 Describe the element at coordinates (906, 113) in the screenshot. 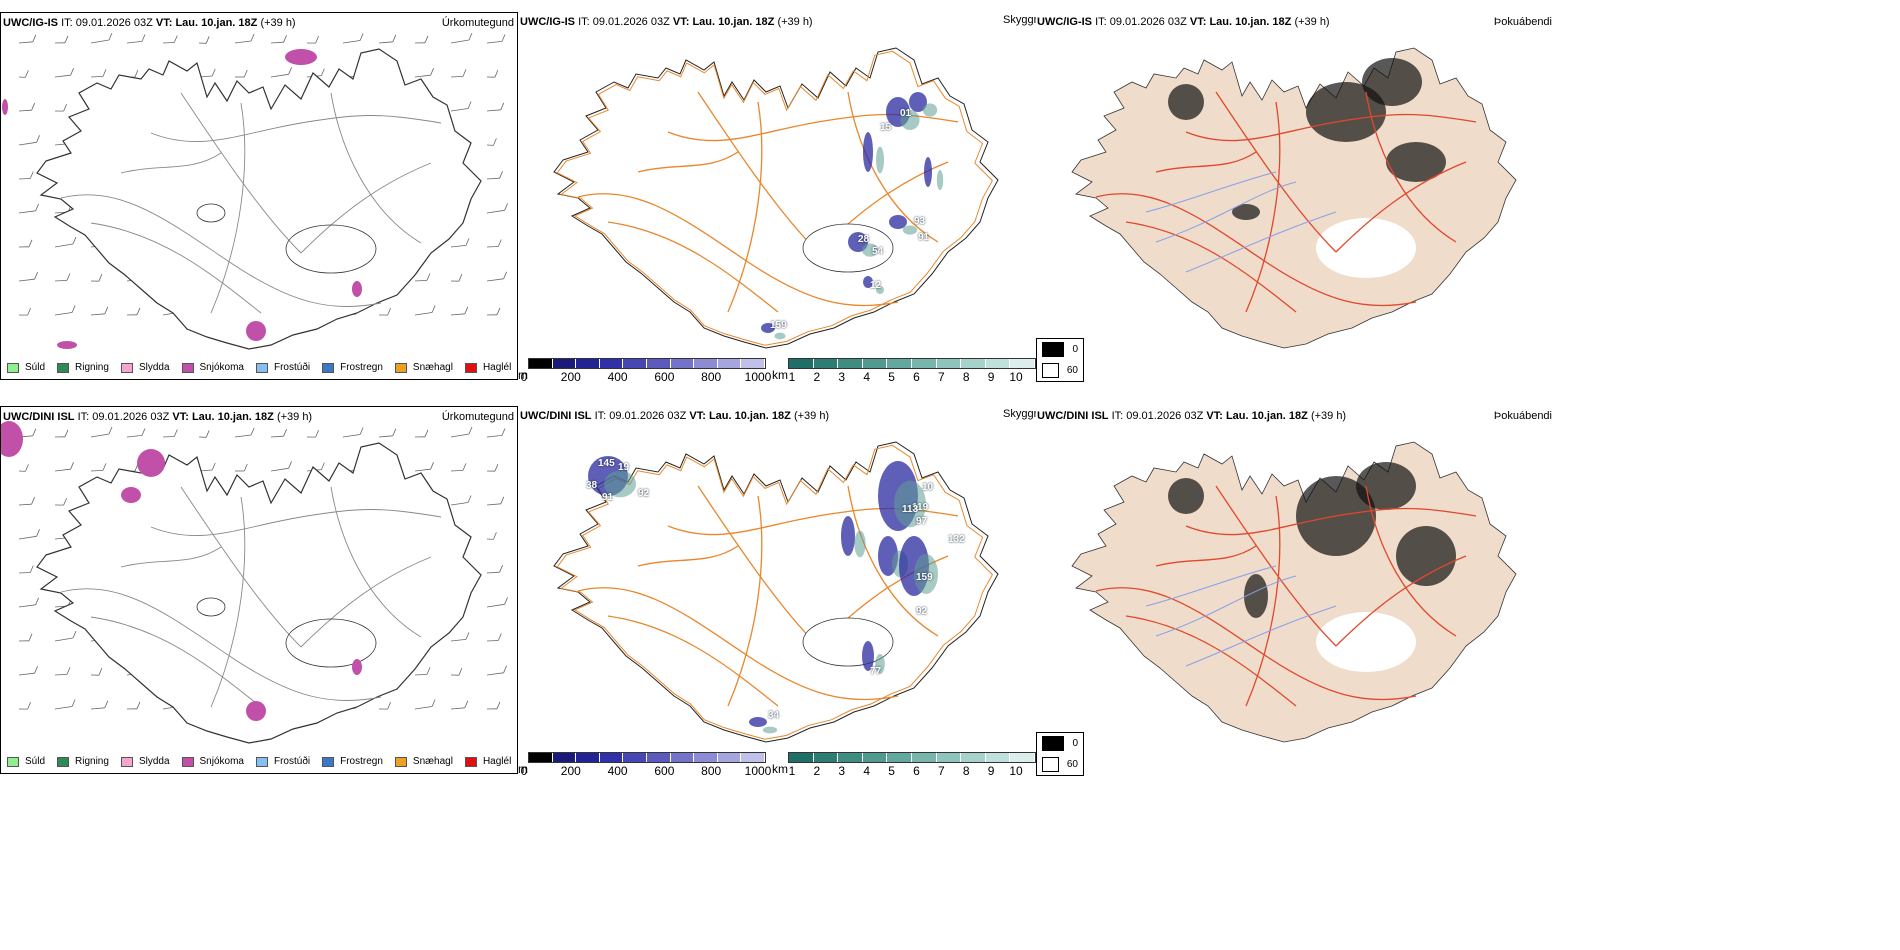

I see `visibility-value-label: 01` at that location.